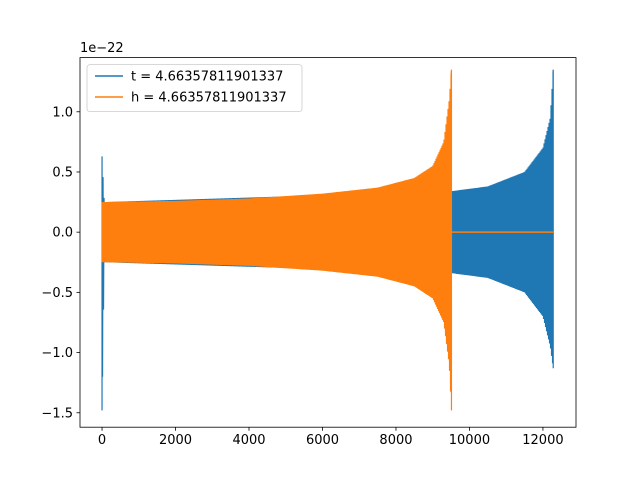  What do you see at coordinates (60, 263) in the screenshot?
I see `y-axis: 1.0 0.5 0.0 −0.5 −1.0 −1.5` at bounding box center [60, 263].